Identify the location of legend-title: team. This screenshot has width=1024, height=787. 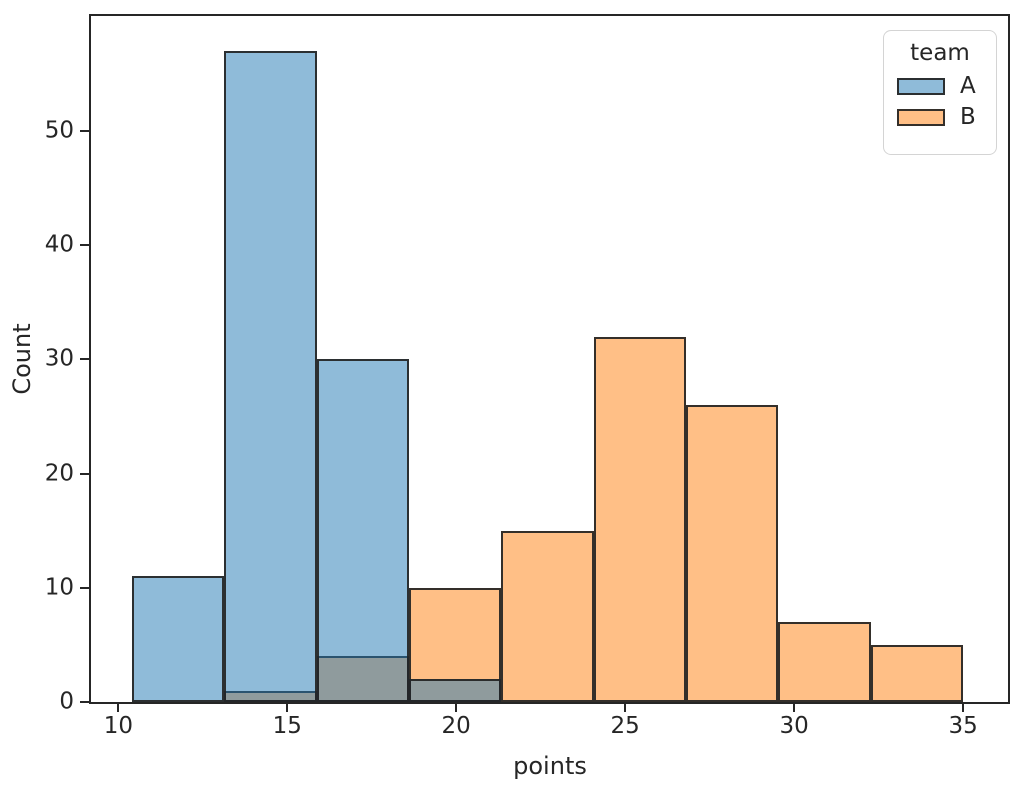
(940, 53).